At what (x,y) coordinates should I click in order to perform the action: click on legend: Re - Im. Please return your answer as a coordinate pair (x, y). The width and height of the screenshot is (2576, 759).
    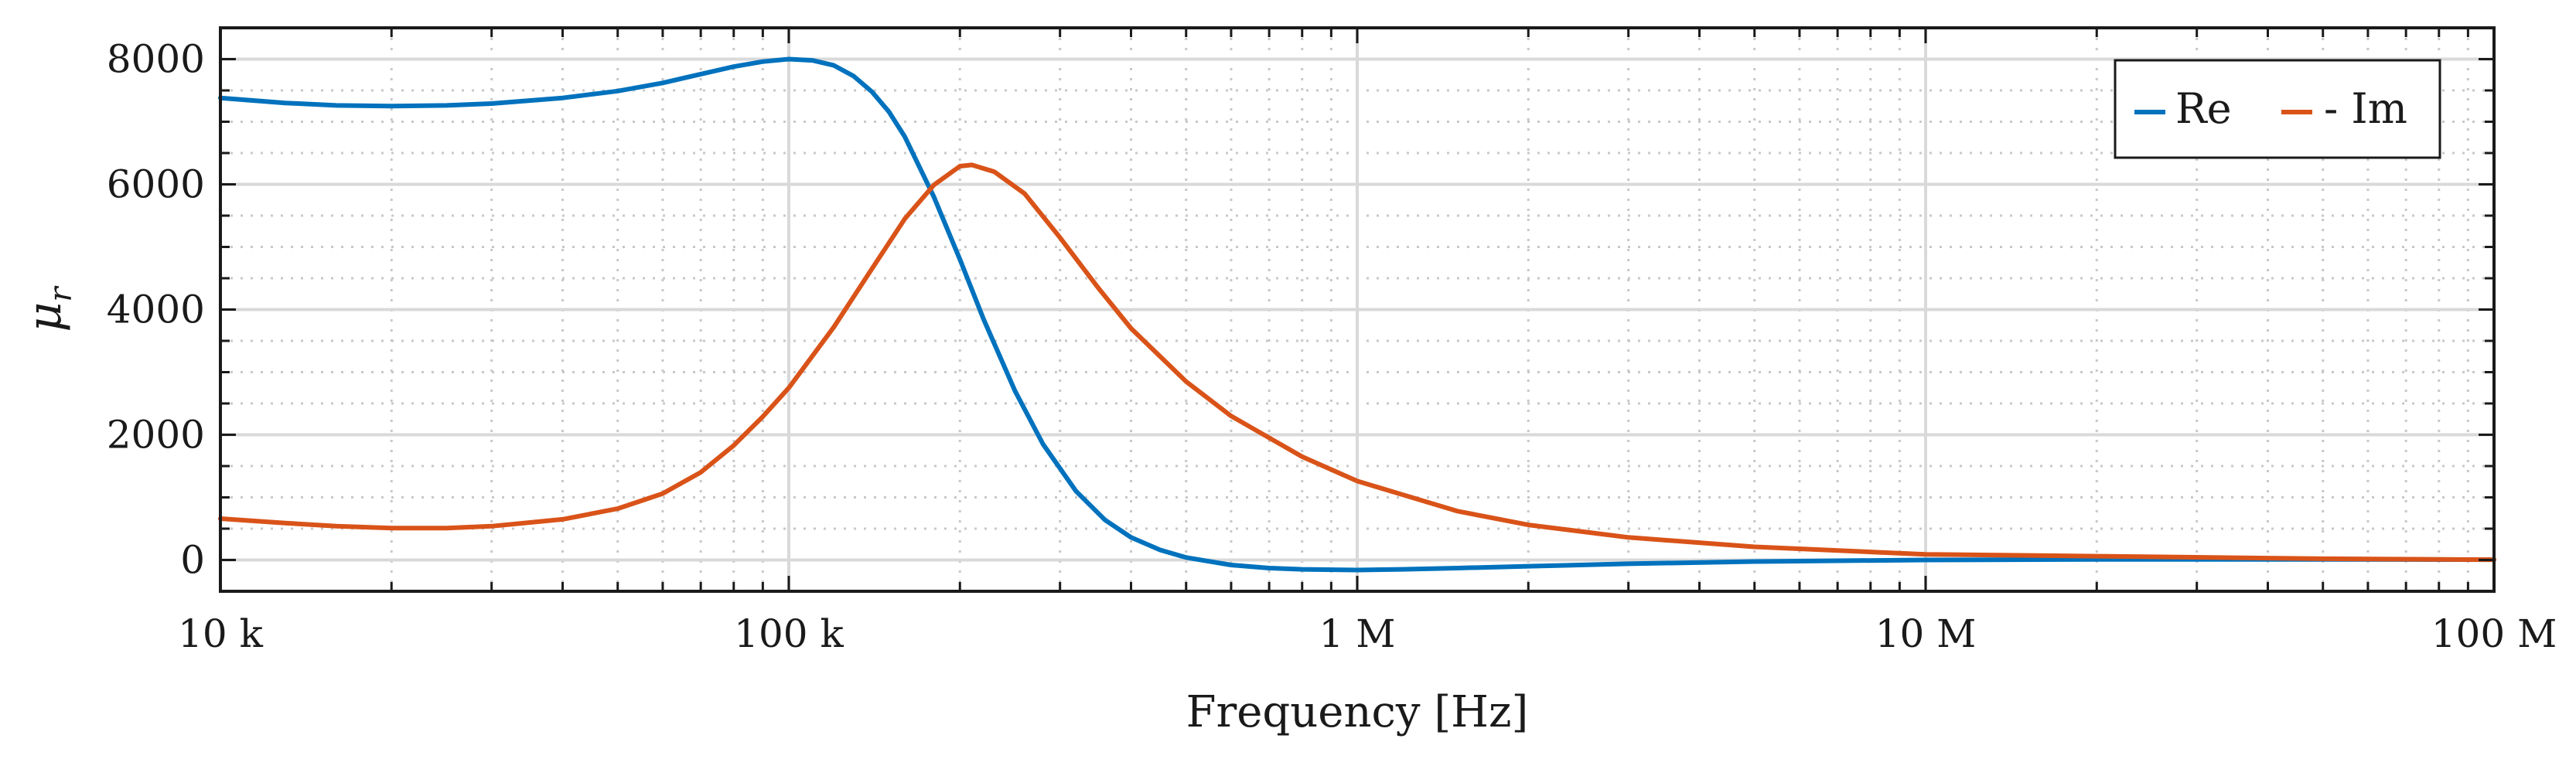
    Looking at the image, I should click on (2278, 109).